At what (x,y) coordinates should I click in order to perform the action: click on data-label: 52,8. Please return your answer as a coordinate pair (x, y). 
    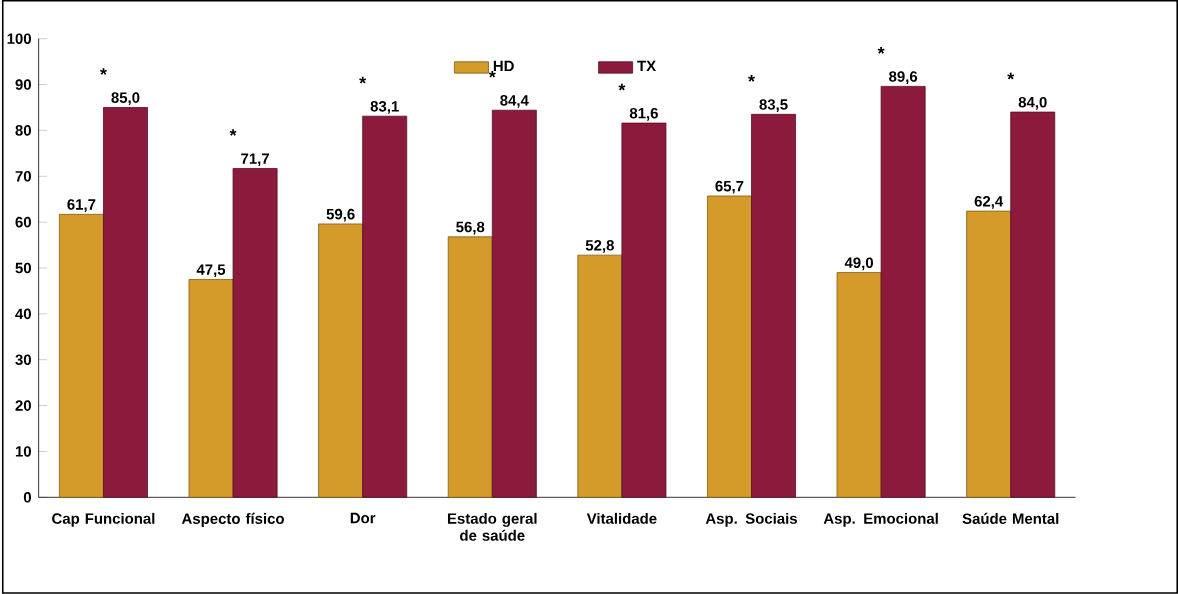
    Looking at the image, I should click on (599, 246).